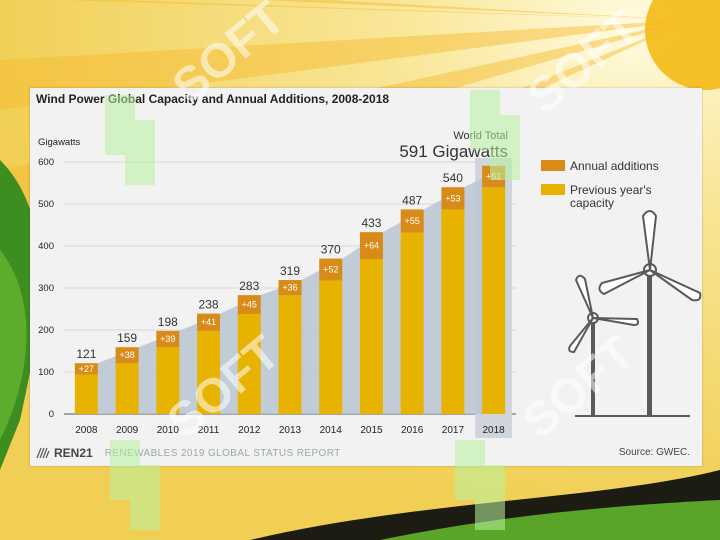  What do you see at coordinates (209, 430) in the screenshot?
I see `x-tick-label: 2011` at bounding box center [209, 430].